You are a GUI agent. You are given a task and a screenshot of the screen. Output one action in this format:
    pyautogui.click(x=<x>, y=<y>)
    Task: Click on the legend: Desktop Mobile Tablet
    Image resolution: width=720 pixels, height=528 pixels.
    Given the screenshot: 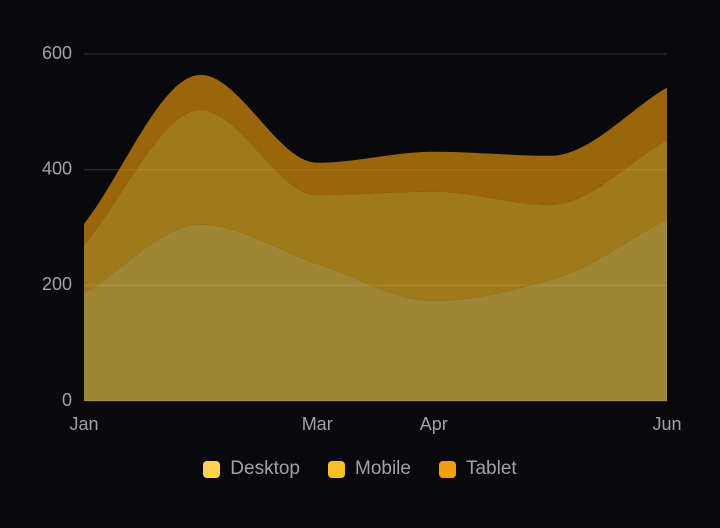 What is the action you would take?
    pyautogui.click(x=360, y=469)
    